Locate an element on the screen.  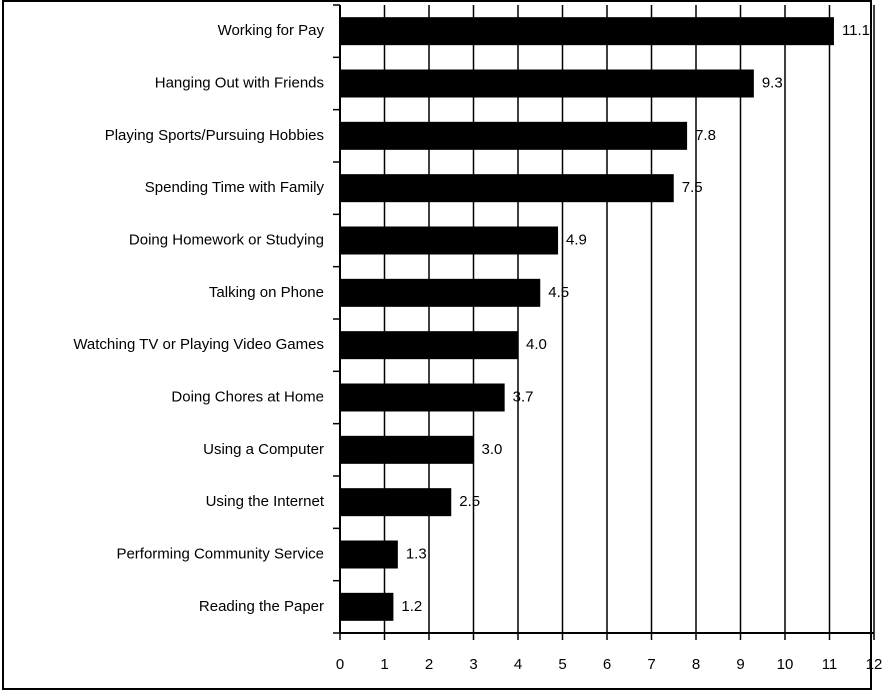
value-label: 7.5 is located at coordinates (692, 187).